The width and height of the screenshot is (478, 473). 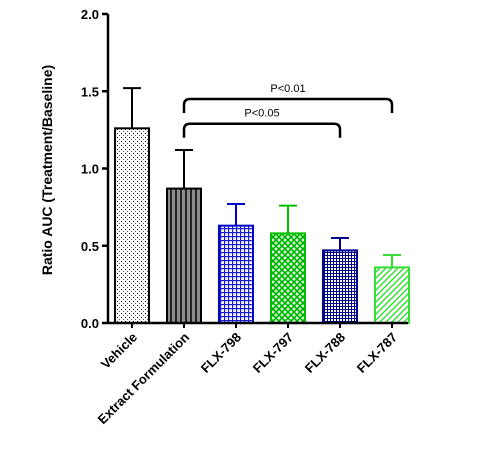 What do you see at coordinates (377, 353) in the screenshot?
I see `x-tick-label: FLX-787` at bounding box center [377, 353].